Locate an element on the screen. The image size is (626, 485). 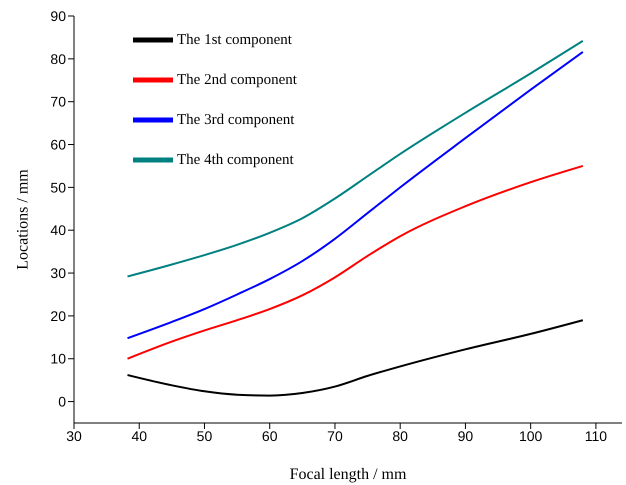
legend-label: The 2nd component is located at coordinates (237, 80).